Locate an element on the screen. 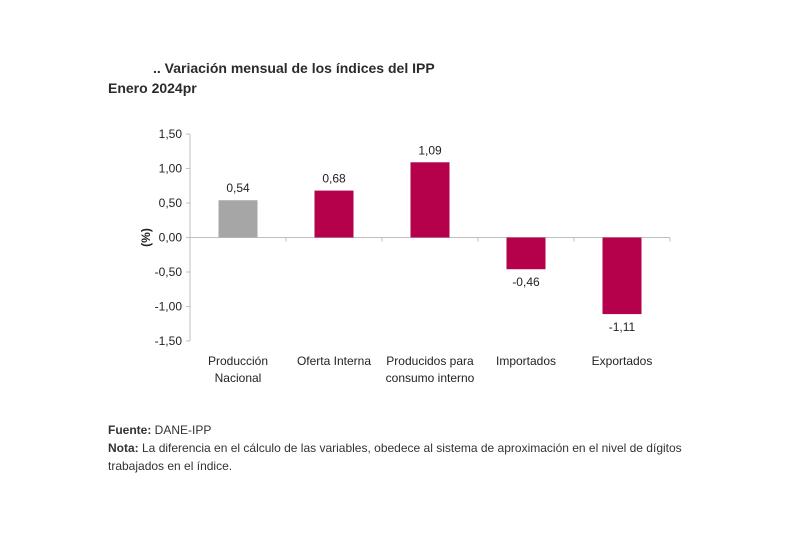 The width and height of the screenshot is (800, 533). source-label: Fuente: is located at coordinates (130, 430).